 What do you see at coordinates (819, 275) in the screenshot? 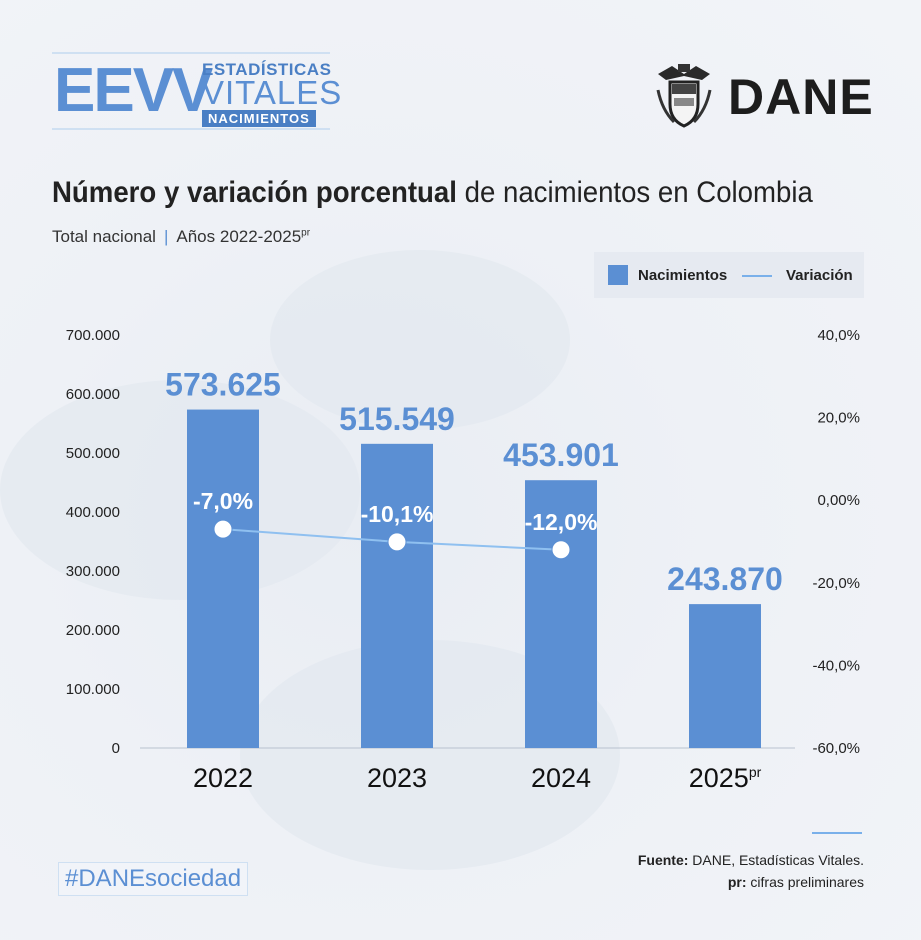
I see `legend-line-label: Variación` at bounding box center [819, 275].